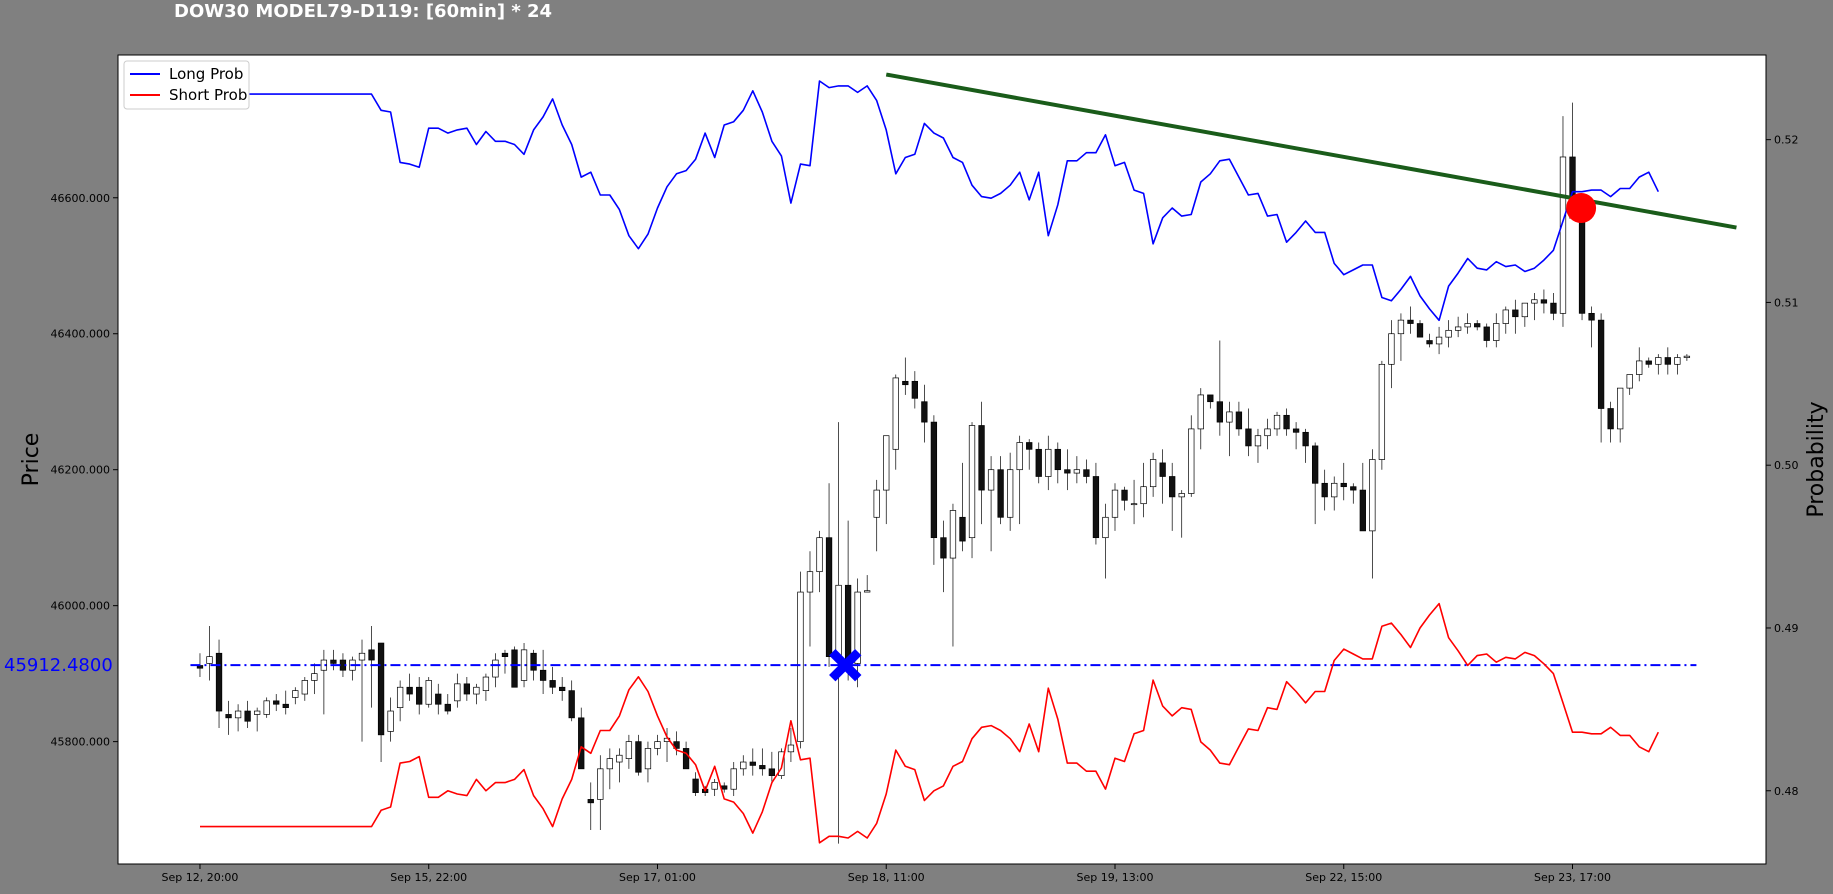 The height and width of the screenshot is (894, 1833). What do you see at coordinates (657, 877) in the screenshot?
I see `x-tick-label: Sep 17, 01:00` at bounding box center [657, 877].